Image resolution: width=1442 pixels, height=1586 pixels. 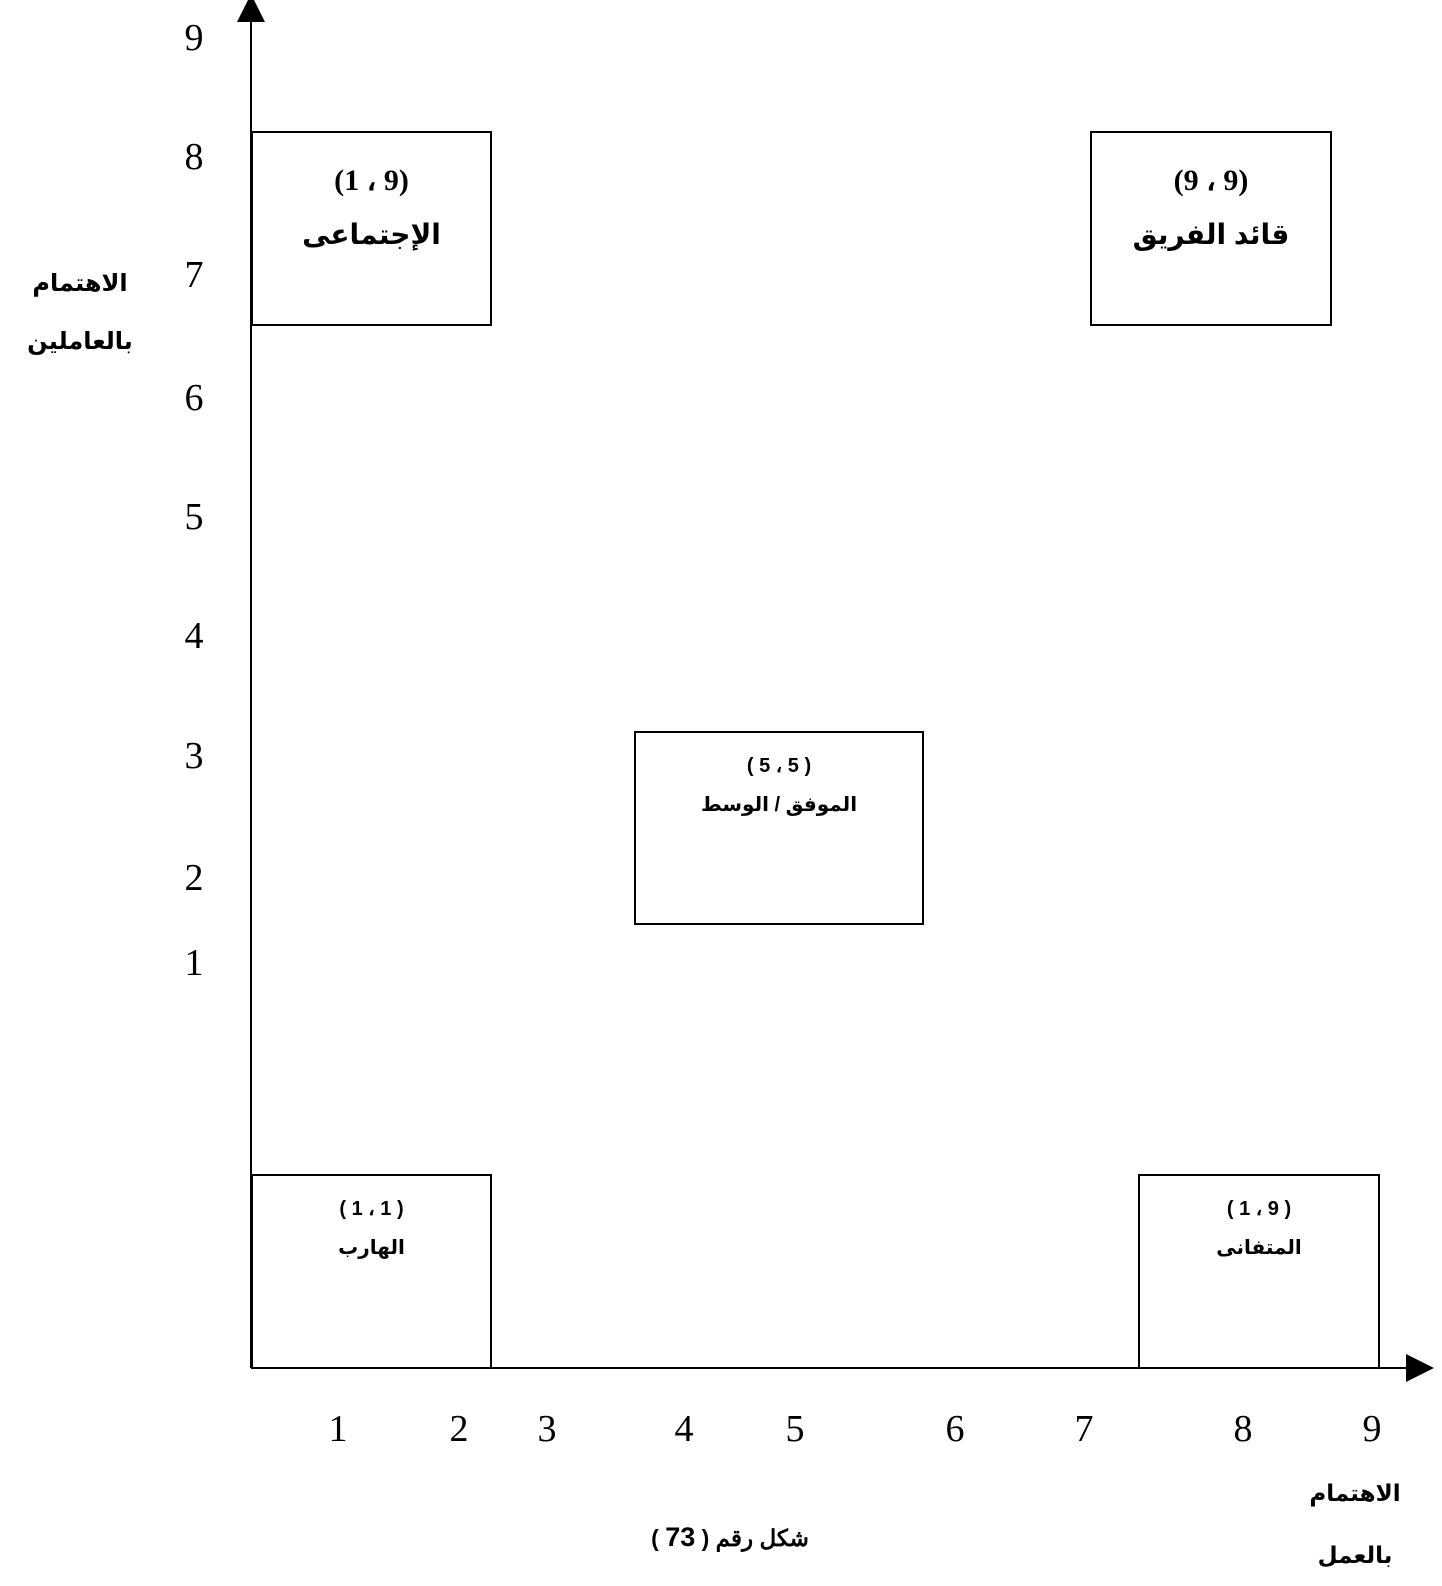 I want to click on style-name: المتفانى, so click(x=1259, y=1248).